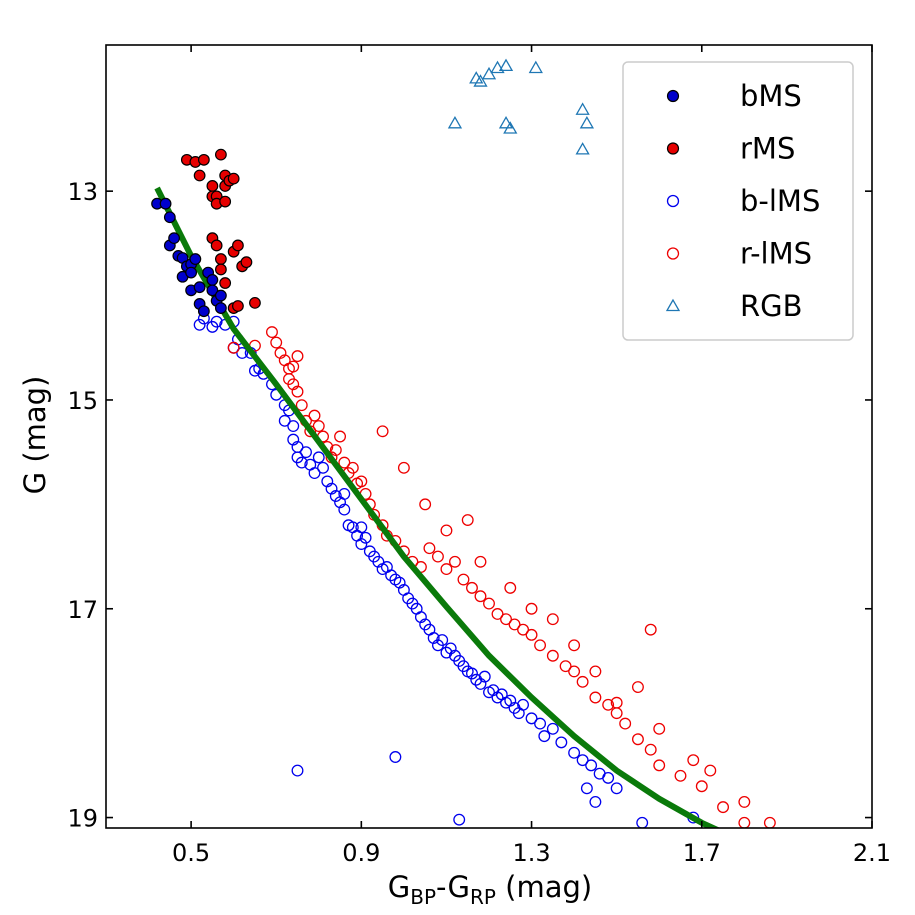 Image resolution: width=915 pixels, height=915 pixels. I want to click on legend-marker-rMS, so click(673, 148).